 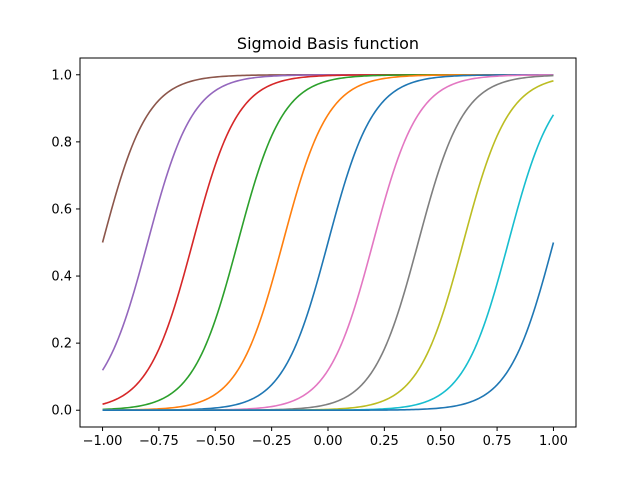 What do you see at coordinates (61, 344) in the screenshot?
I see `y-tick-label: 0.2` at bounding box center [61, 344].